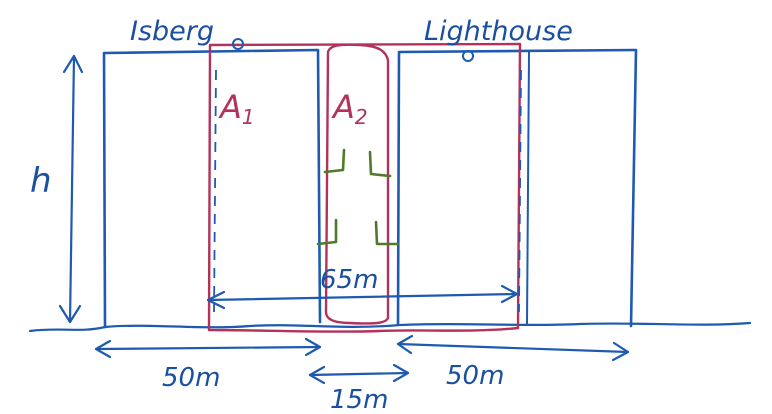 This screenshot has height=414, width=772. Describe the element at coordinates (343, 107) in the screenshot. I see `area-2-letter: A` at that location.